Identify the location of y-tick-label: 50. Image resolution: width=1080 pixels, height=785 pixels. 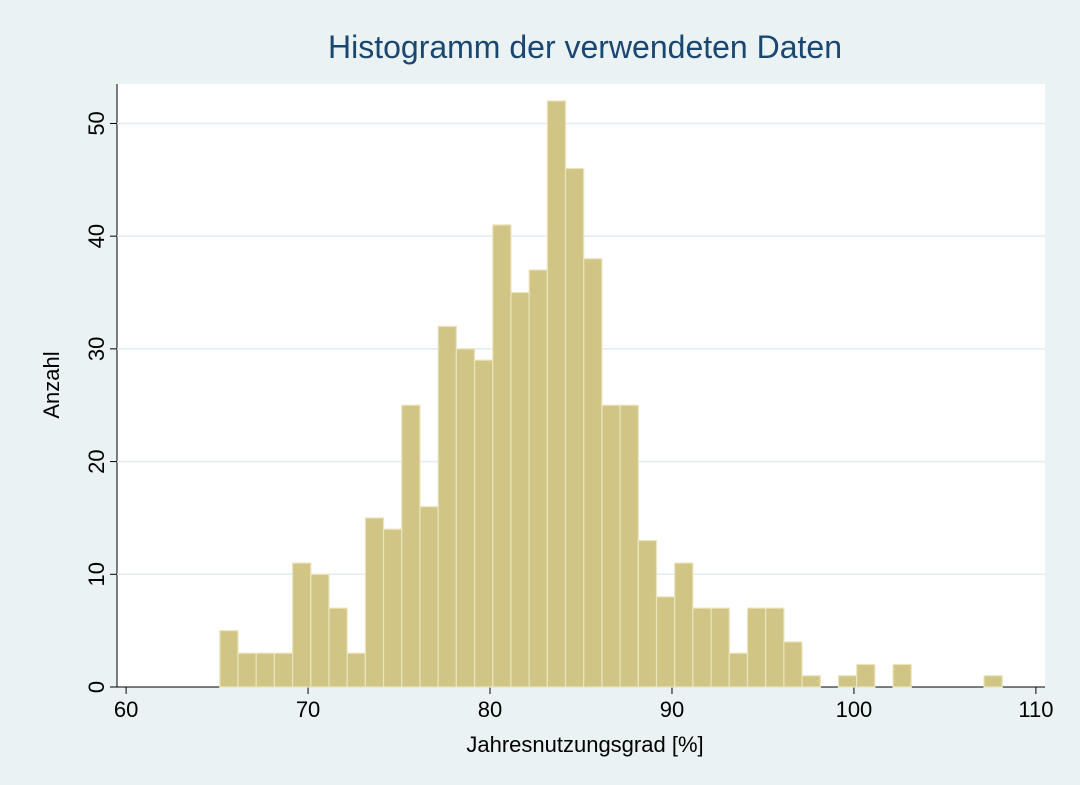
(96, 123).